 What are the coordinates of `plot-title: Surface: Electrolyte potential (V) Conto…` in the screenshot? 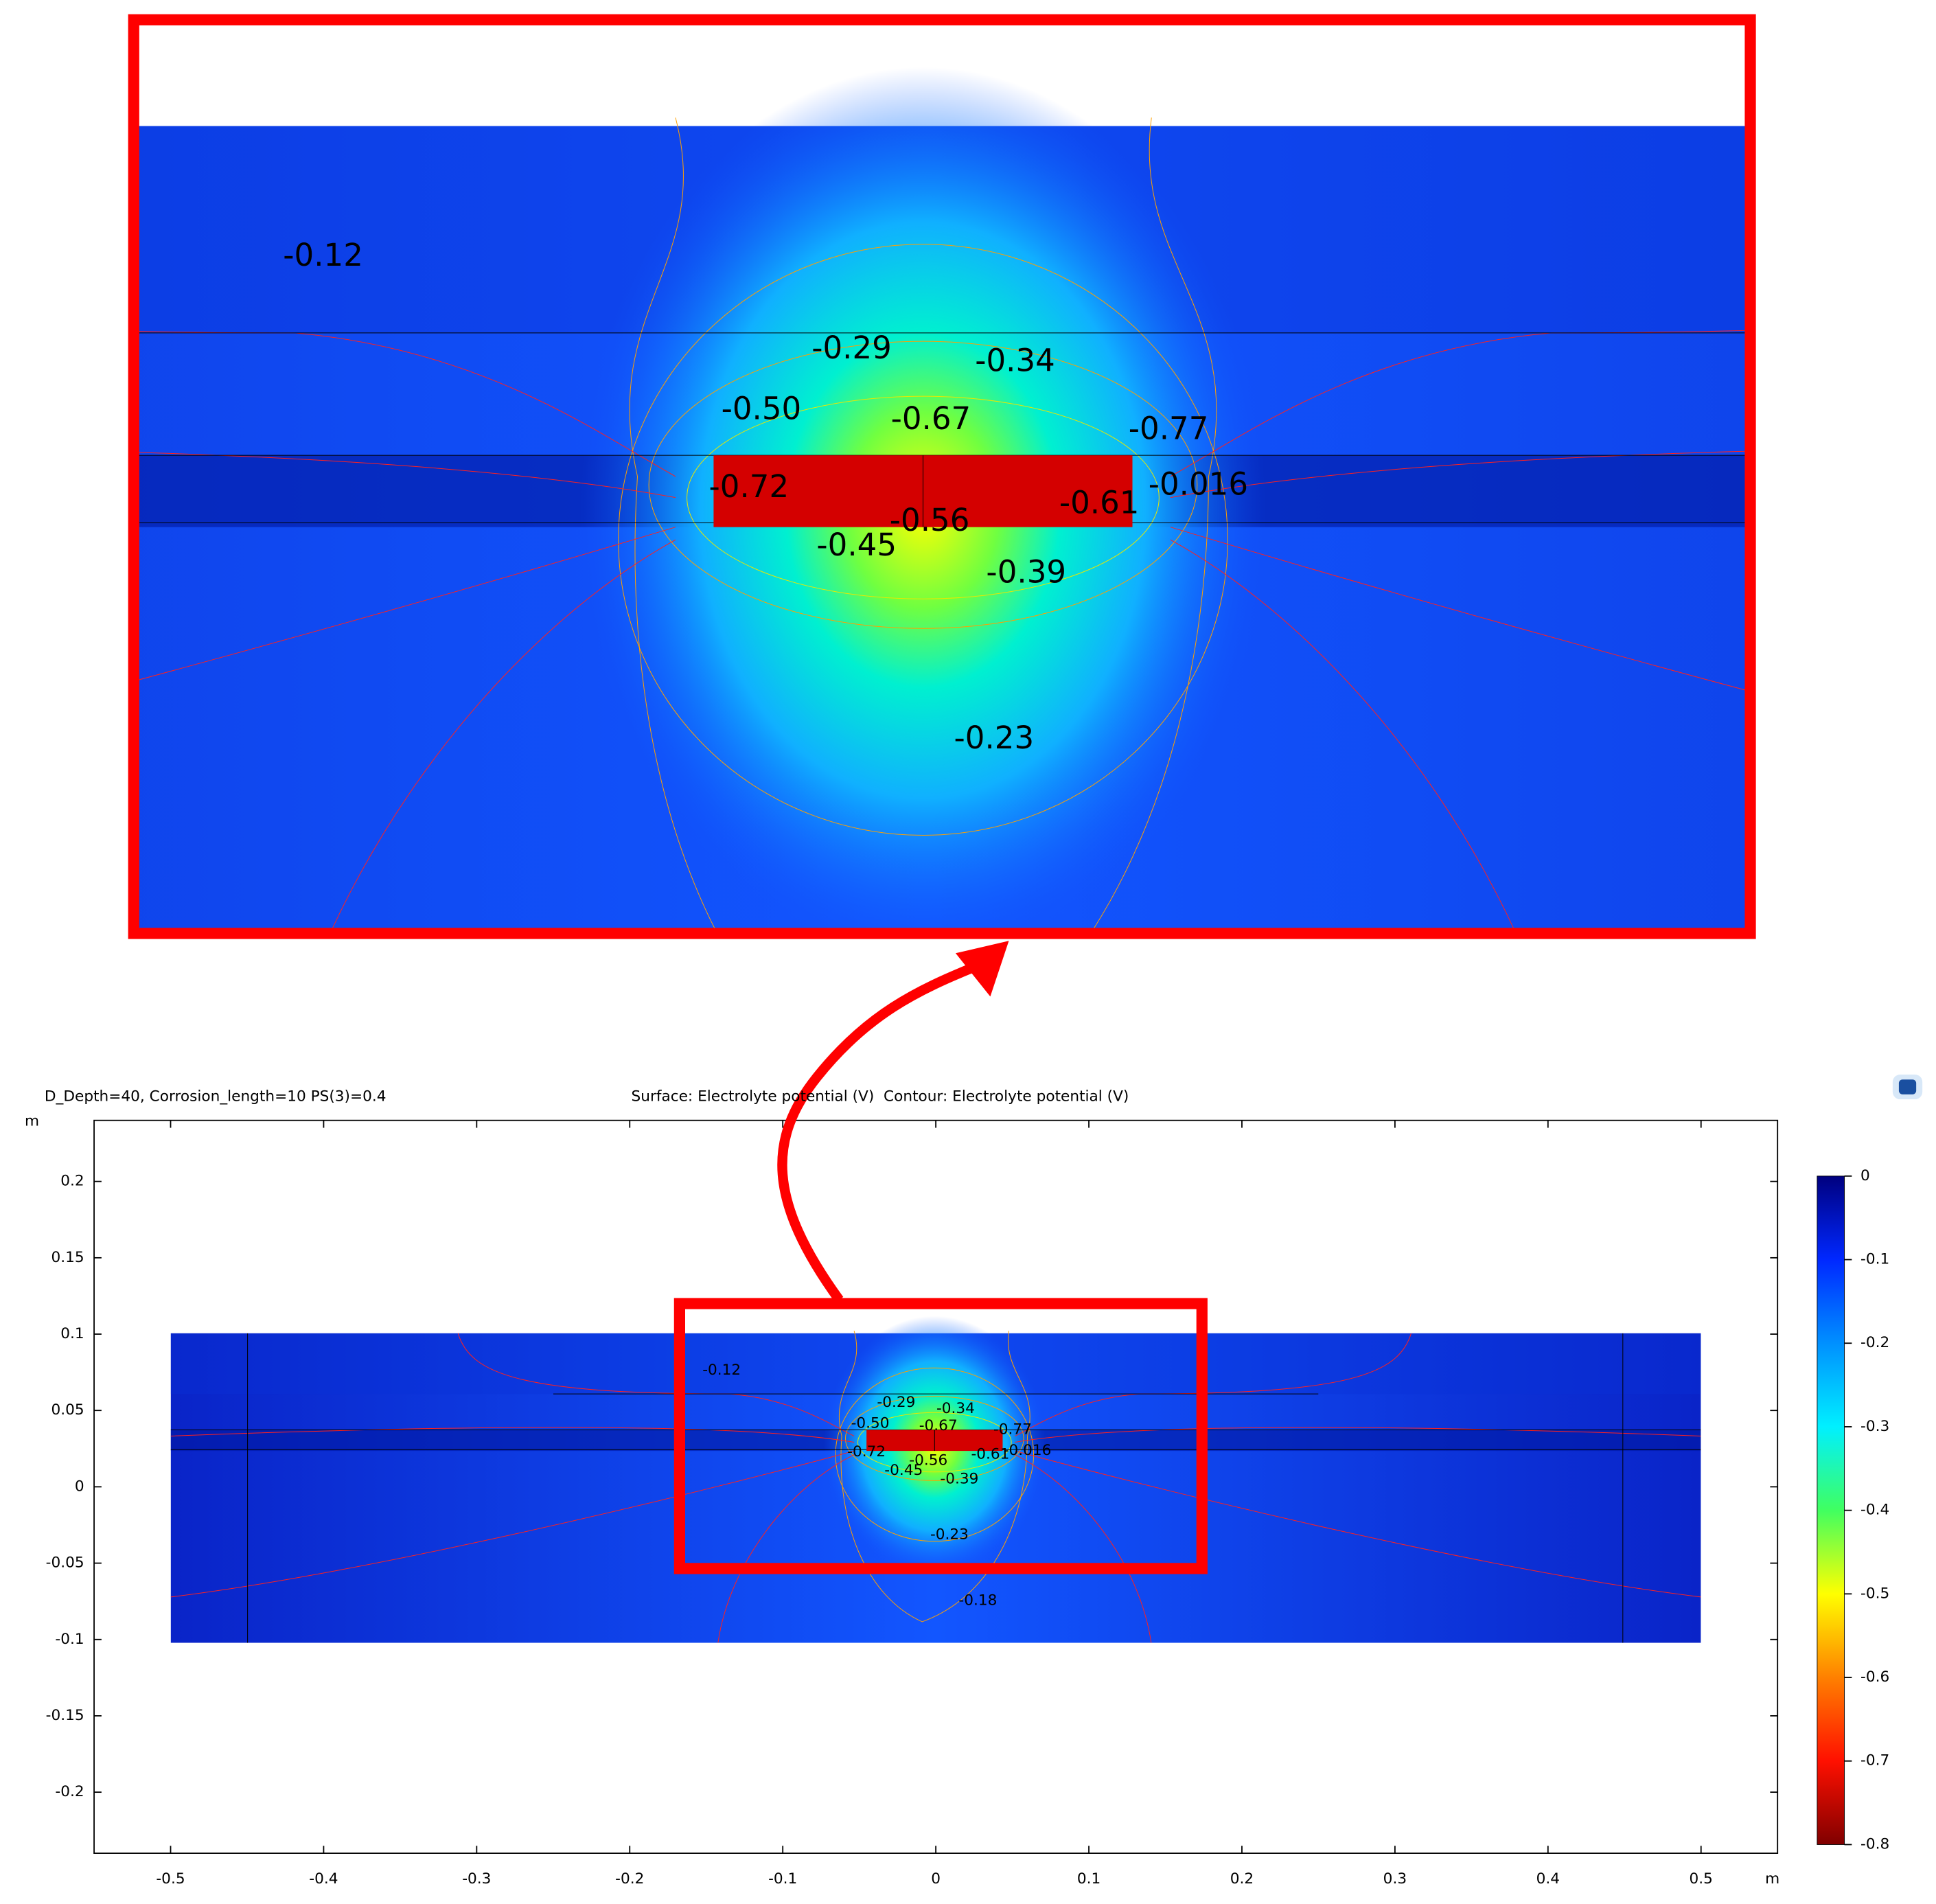 It's located at (880, 1096).